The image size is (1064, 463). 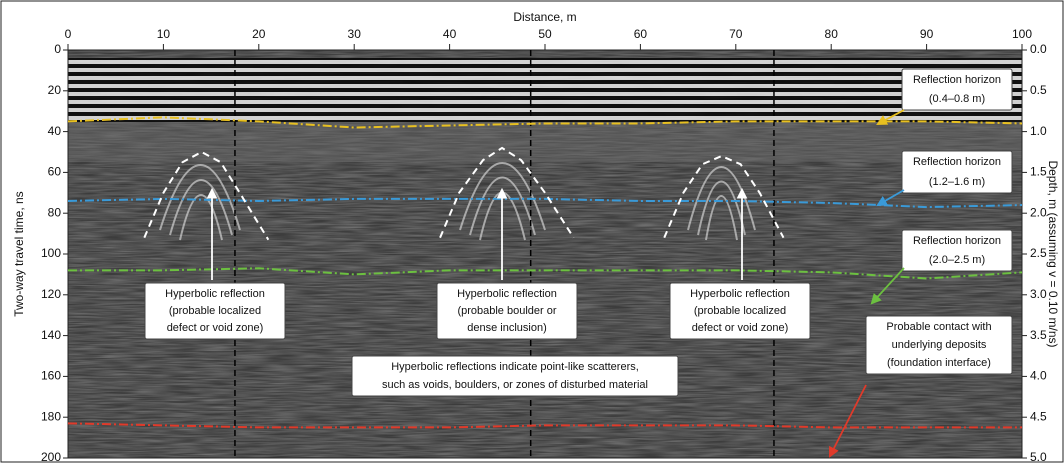 What do you see at coordinates (68, 34) in the screenshot?
I see `x-tick-label: 0` at bounding box center [68, 34].